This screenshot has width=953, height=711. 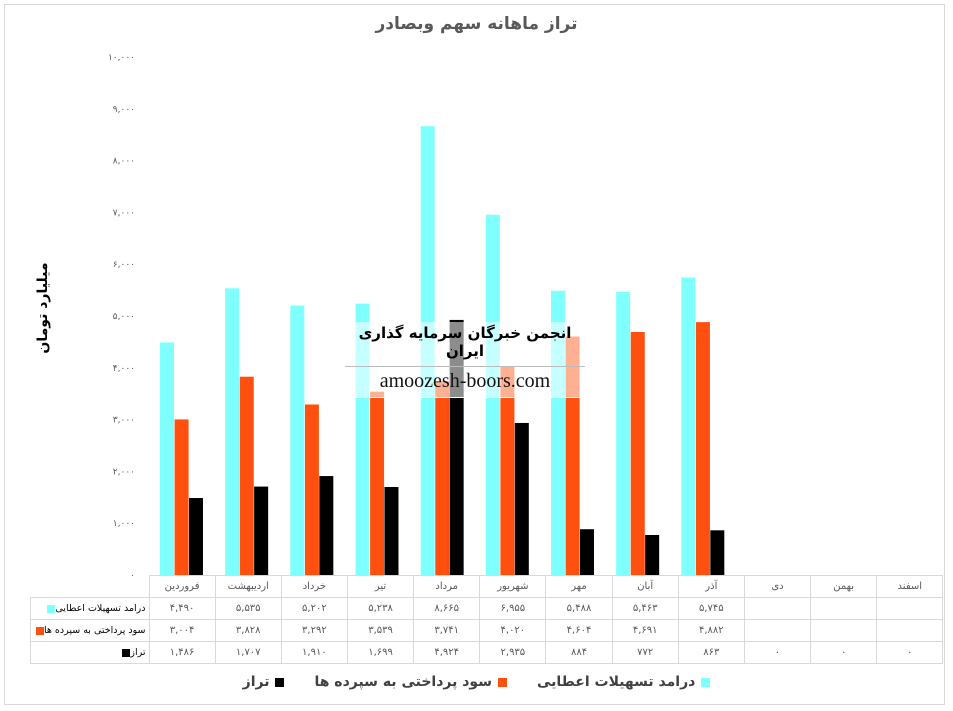 What do you see at coordinates (124, 317) in the screenshot?
I see `y-tick-label: ۵,۰۰۰` at bounding box center [124, 317].